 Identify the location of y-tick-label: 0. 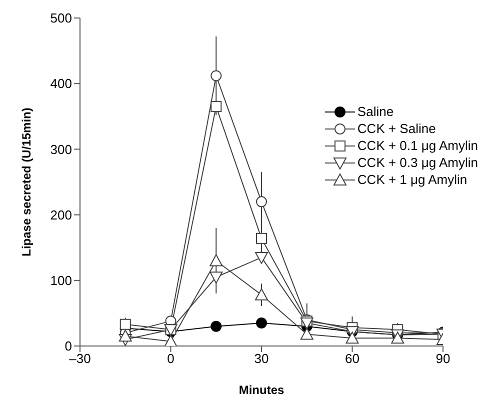
(68, 346).